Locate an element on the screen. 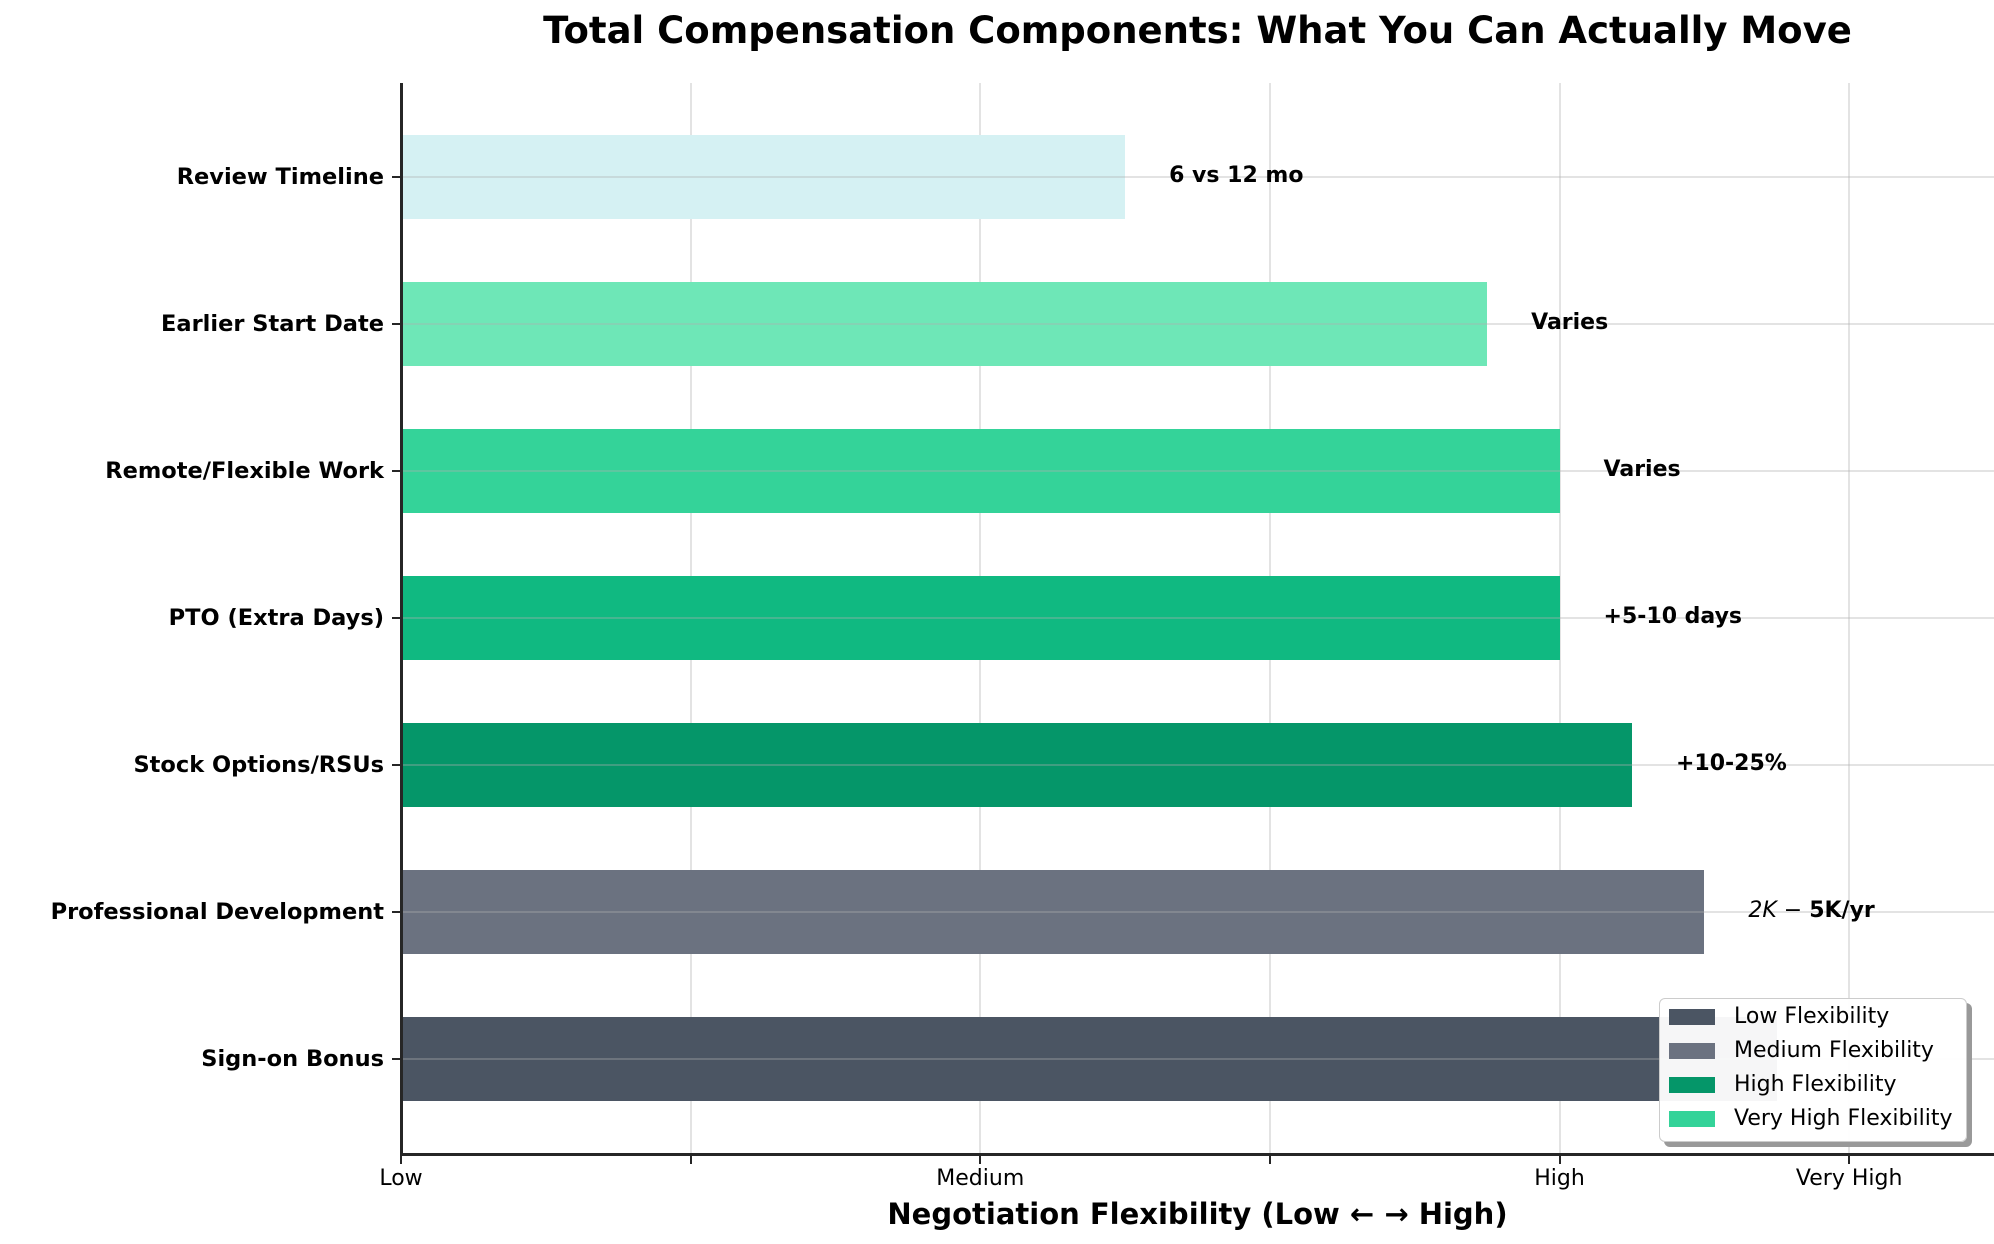  y-tick-label: PTO (Extra Days) is located at coordinates (276, 618).